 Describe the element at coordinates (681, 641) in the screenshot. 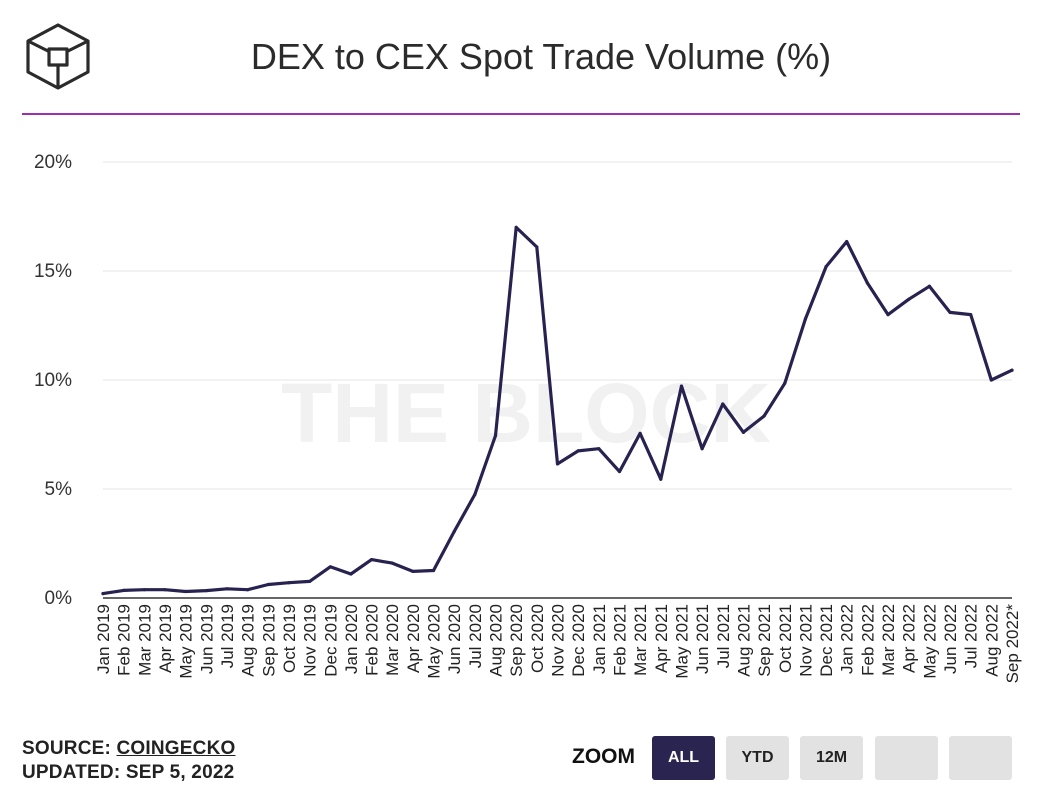

I see `x-tick-label: May 2021` at that location.